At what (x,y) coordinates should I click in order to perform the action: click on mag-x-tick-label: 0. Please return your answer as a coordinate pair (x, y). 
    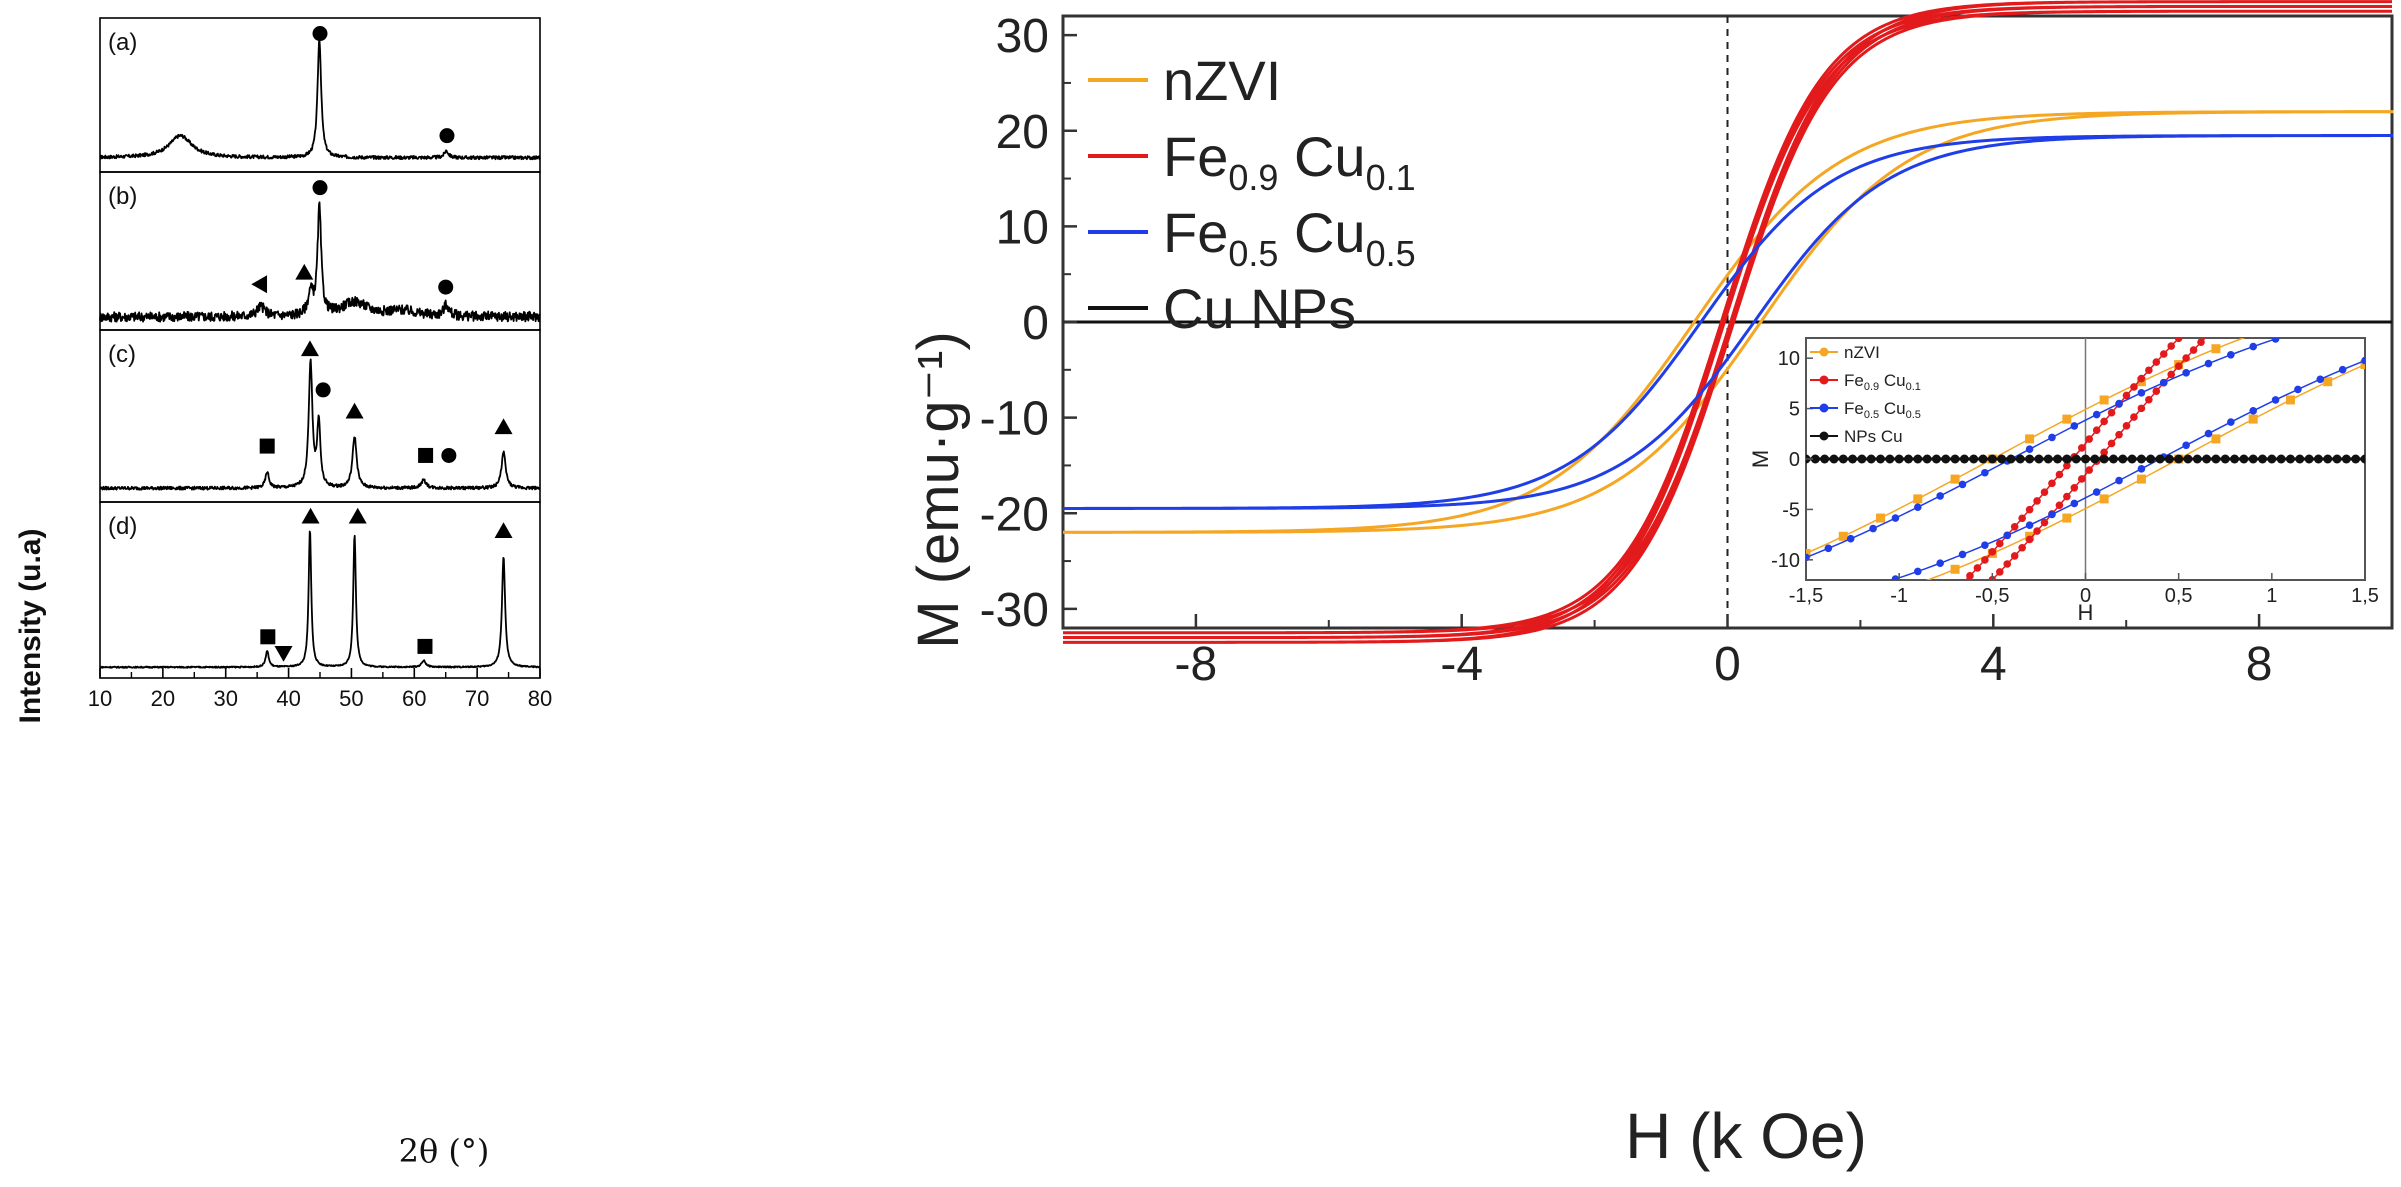
    Looking at the image, I should click on (1727, 664).